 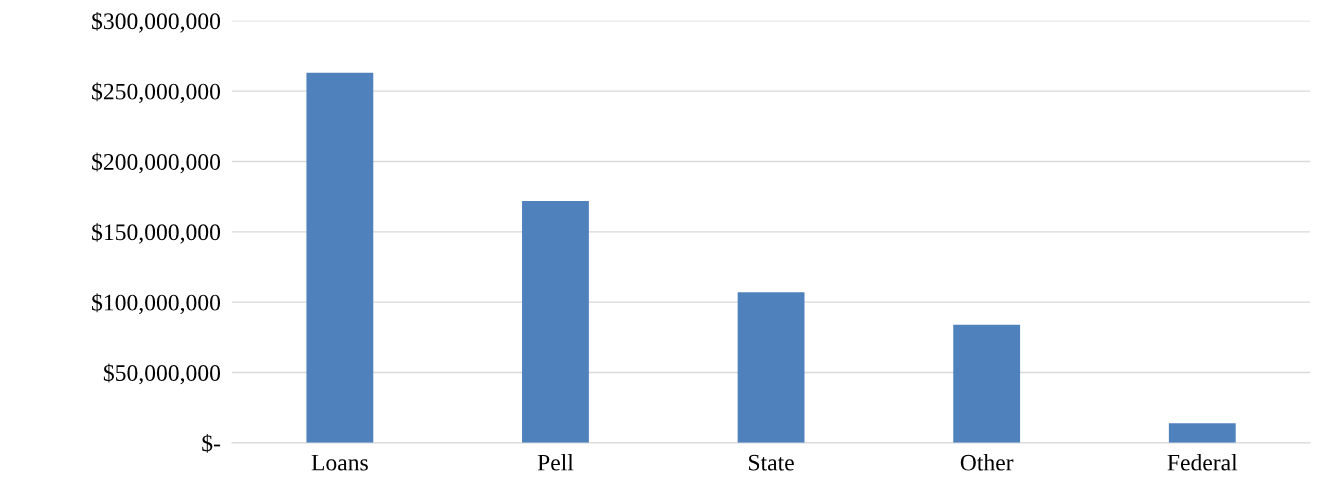 What do you see at coordinates (156, 92) in the screenshot?
I see `y-tick-label: $250,000,000` at bounding box center [156, 92].